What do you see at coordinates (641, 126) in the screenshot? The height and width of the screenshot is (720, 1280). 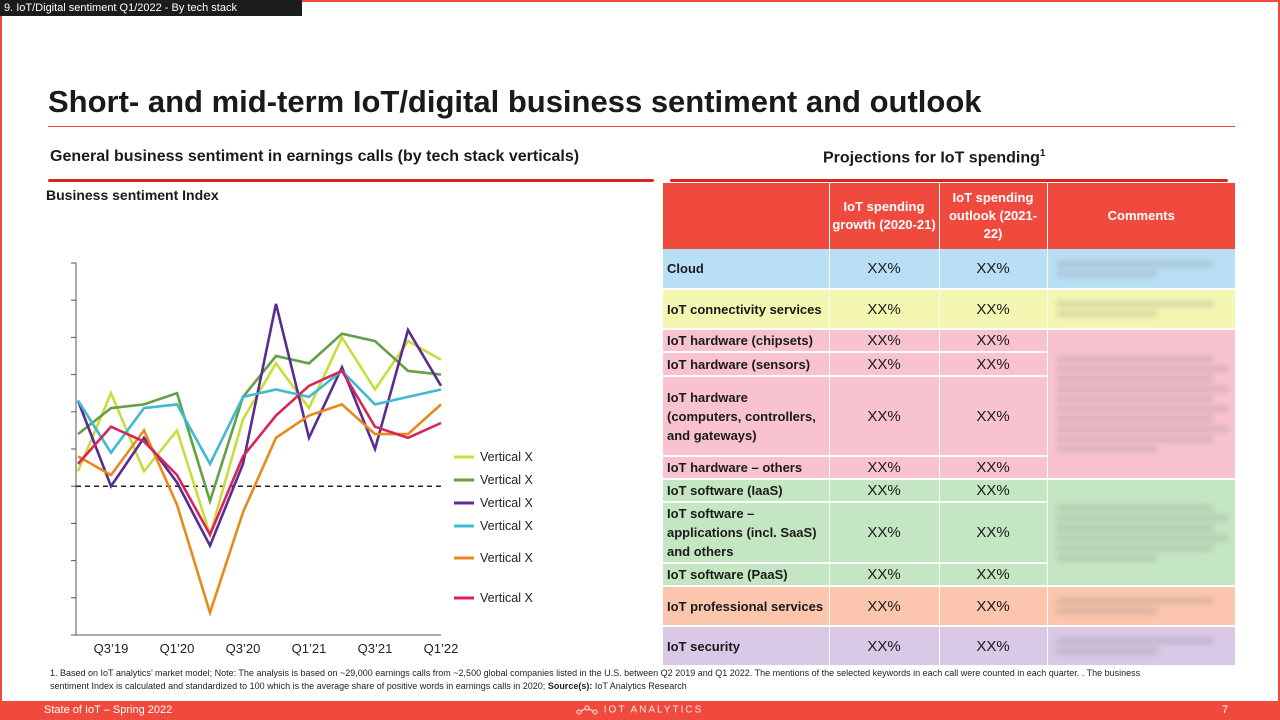 I see `title-divider` at bounding box center [641, 126].